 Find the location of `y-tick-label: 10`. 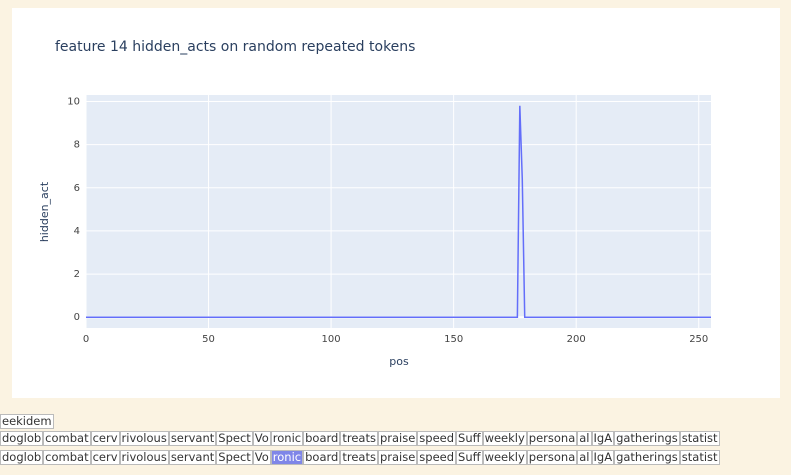

y-tick-label: 10 is located at coordinates (73, 101).